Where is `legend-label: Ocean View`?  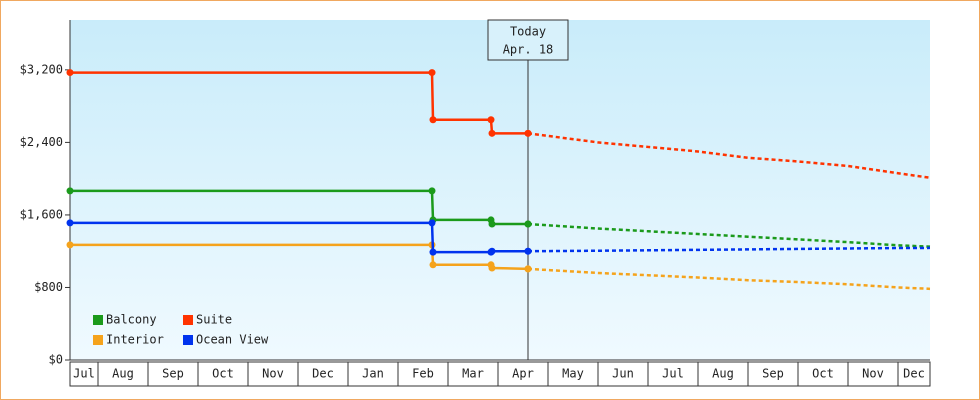
legend-label: Ocean View is located at coordinates (232, 340).